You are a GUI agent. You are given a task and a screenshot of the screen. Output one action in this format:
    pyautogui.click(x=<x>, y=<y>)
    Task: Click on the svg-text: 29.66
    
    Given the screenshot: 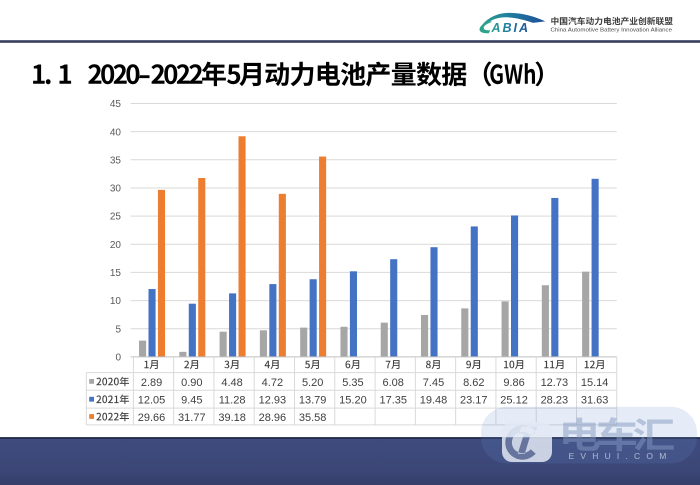 What is the action you would take?
    pyautogui.click(x=152, y=418)
    